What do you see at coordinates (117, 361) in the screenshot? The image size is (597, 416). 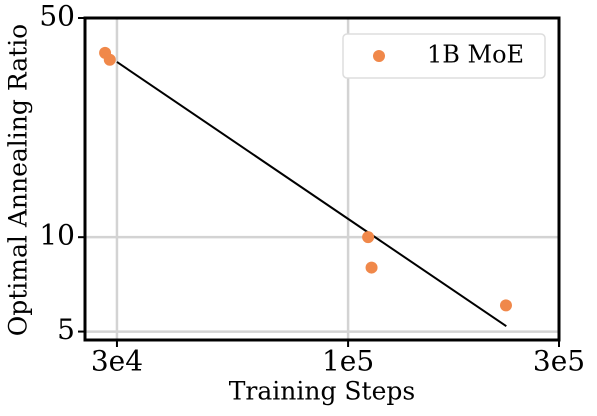 I see `x-tick-label: 3e4` at bounding box center [117, 361].